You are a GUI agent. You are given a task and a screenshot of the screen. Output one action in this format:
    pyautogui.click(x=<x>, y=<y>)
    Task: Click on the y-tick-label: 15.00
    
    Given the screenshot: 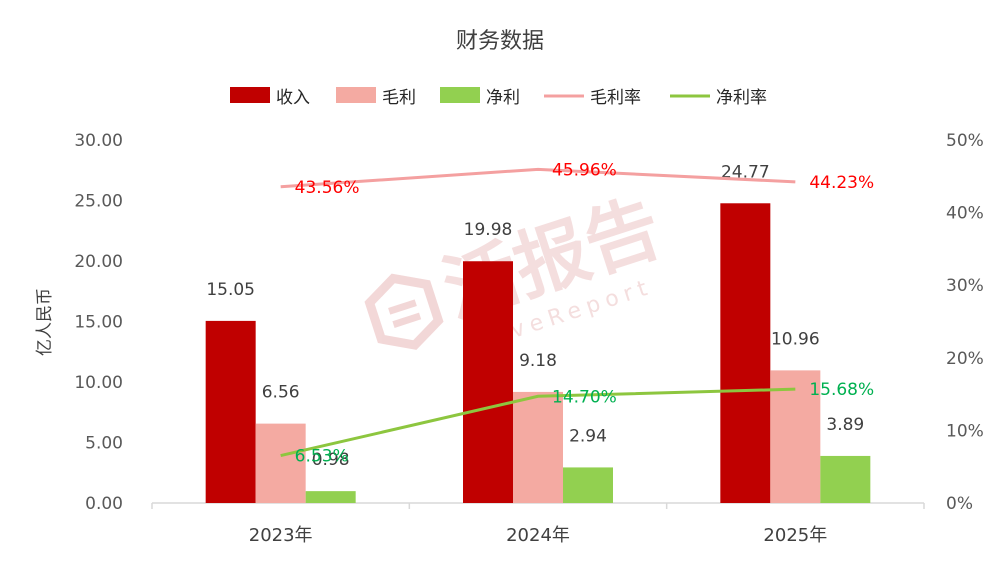 What is the action you would take?
    pyautogui.click(x=98, y=323)
    